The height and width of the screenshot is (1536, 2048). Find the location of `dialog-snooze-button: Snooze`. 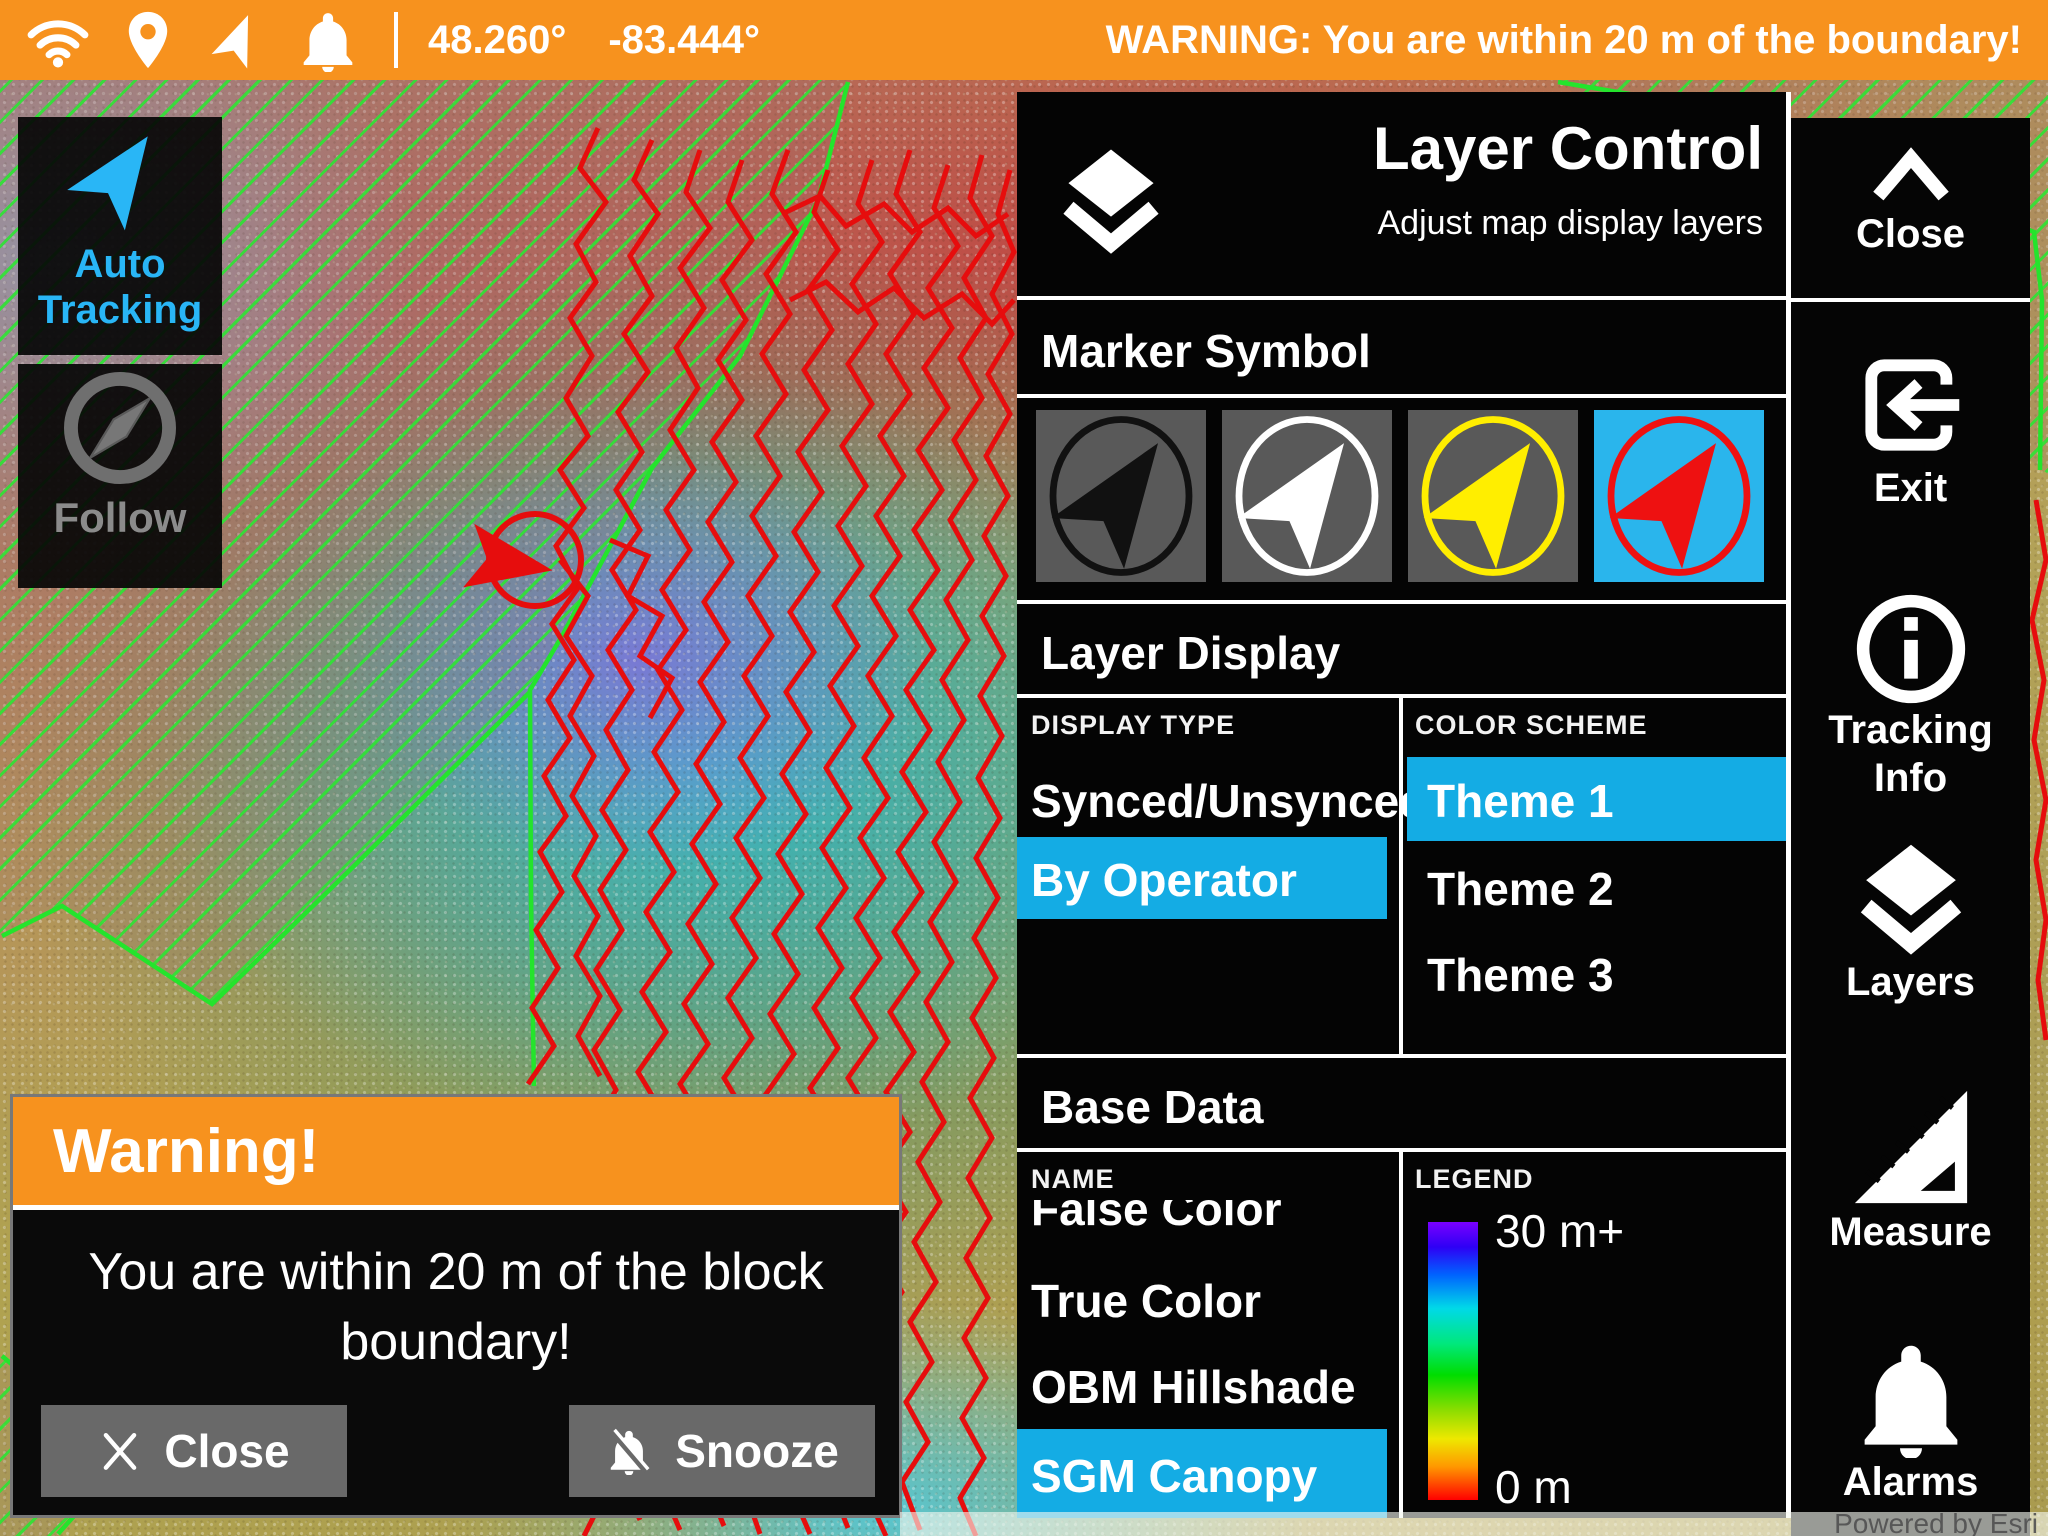

dialog-snooze-button: Snooze is located at coordinates (722, 1451).